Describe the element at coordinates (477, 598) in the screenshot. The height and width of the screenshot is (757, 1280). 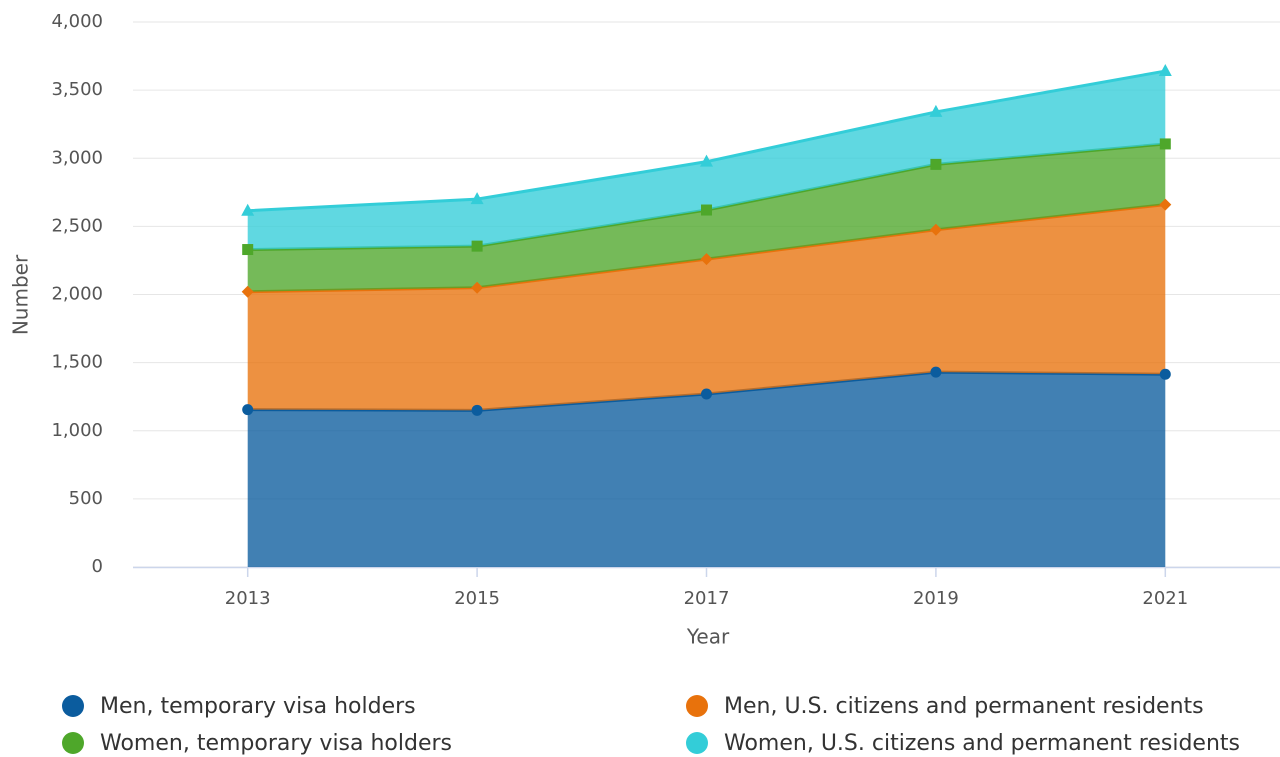
I see `x-tick-label: 2015` at that location.